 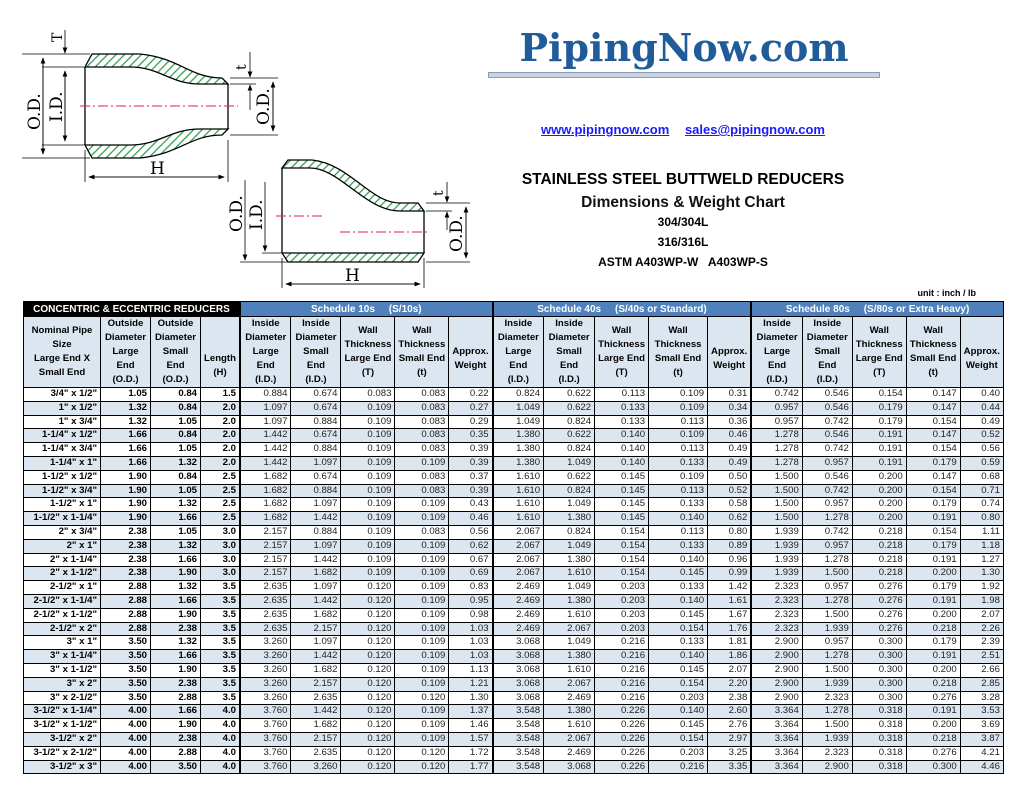 I want to click on label-od-large: O.D., so click(x=35, y=111).